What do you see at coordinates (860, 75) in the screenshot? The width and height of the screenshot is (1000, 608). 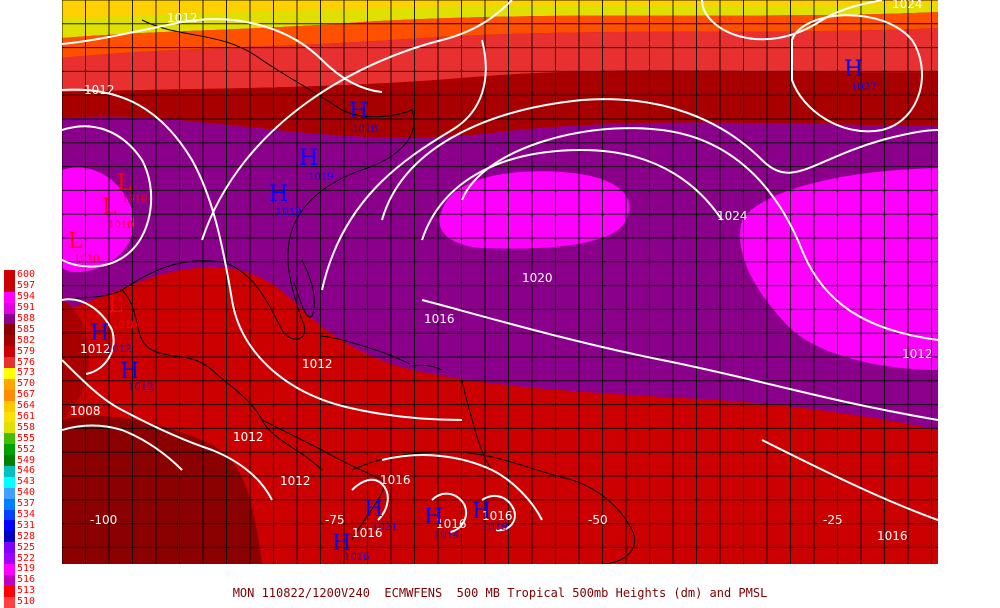 I see `pressure-center-high: H 1027` at bounding box center [860, 75].